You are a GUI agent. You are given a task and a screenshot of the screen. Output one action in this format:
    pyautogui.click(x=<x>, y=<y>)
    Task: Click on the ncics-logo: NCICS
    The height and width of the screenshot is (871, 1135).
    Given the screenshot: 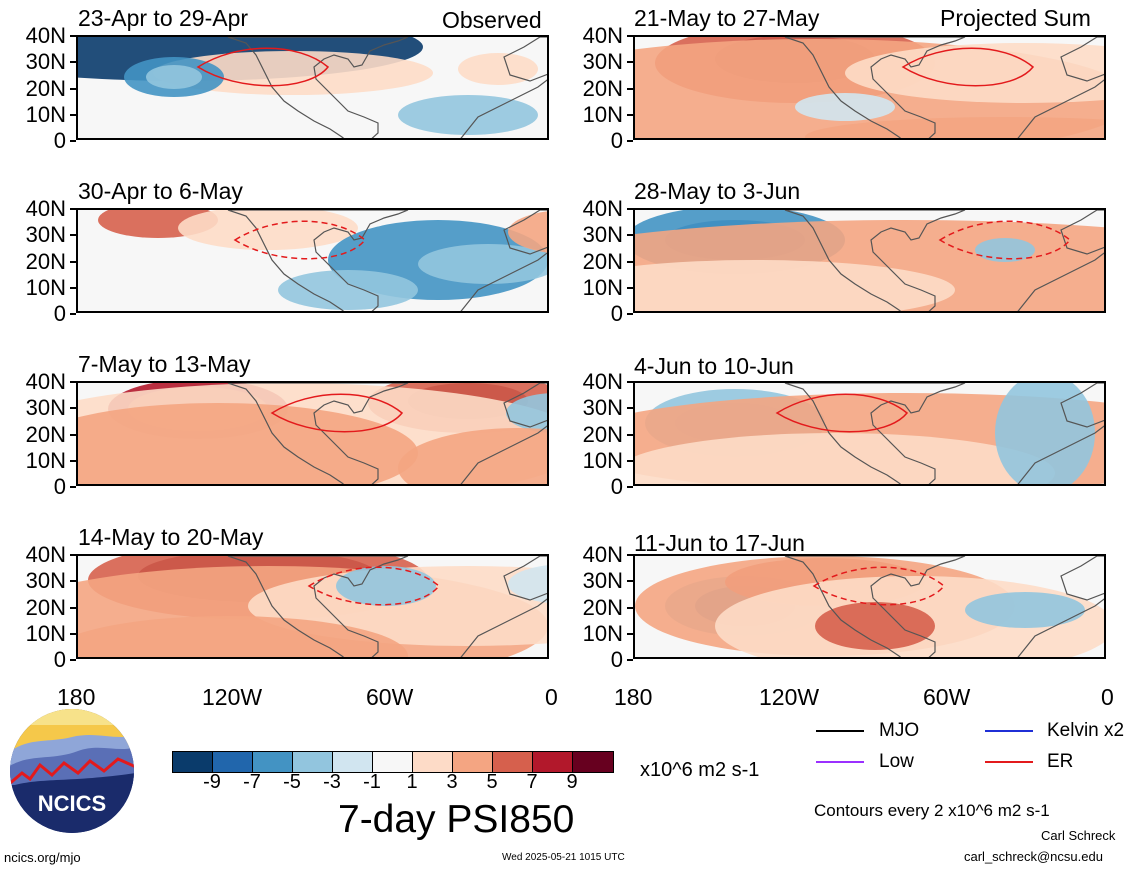 What is the action you would take?
    pyautogui.click(x=72, y=771)
    